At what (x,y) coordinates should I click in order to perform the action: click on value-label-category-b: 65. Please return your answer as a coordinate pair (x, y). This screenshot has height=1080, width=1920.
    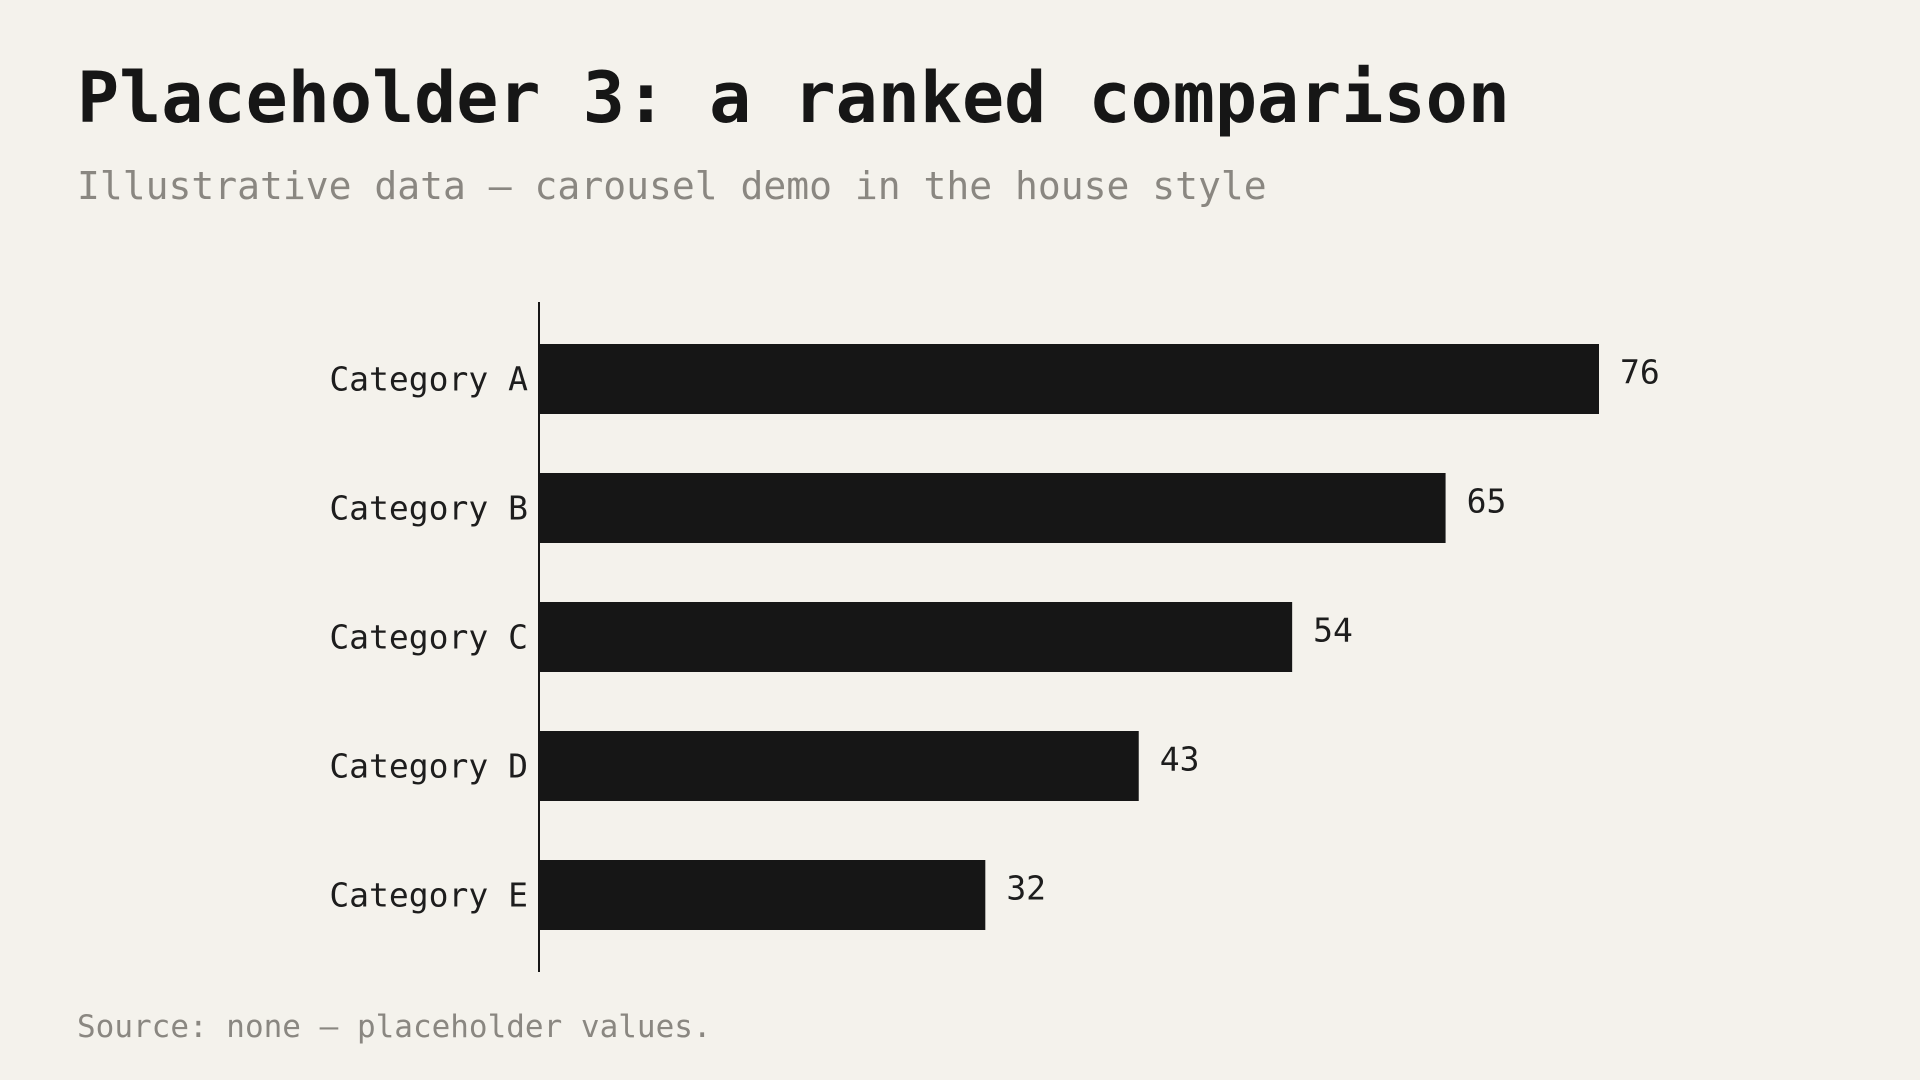
    Looking at the image, I should click on (1487, 501).